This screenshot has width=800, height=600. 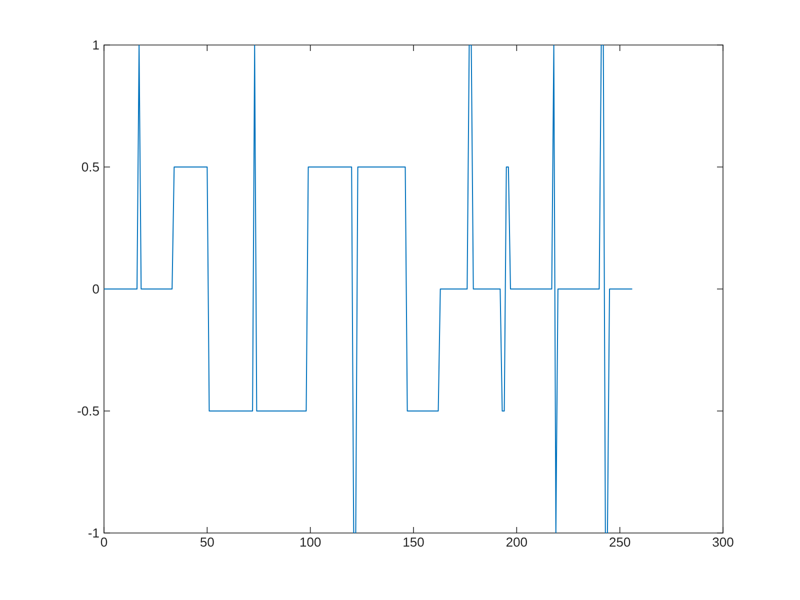 What do you see at coordinates (723, 542) in the screenshot?
I see `x-tick-label: 300` at bounding box center [723, 542].